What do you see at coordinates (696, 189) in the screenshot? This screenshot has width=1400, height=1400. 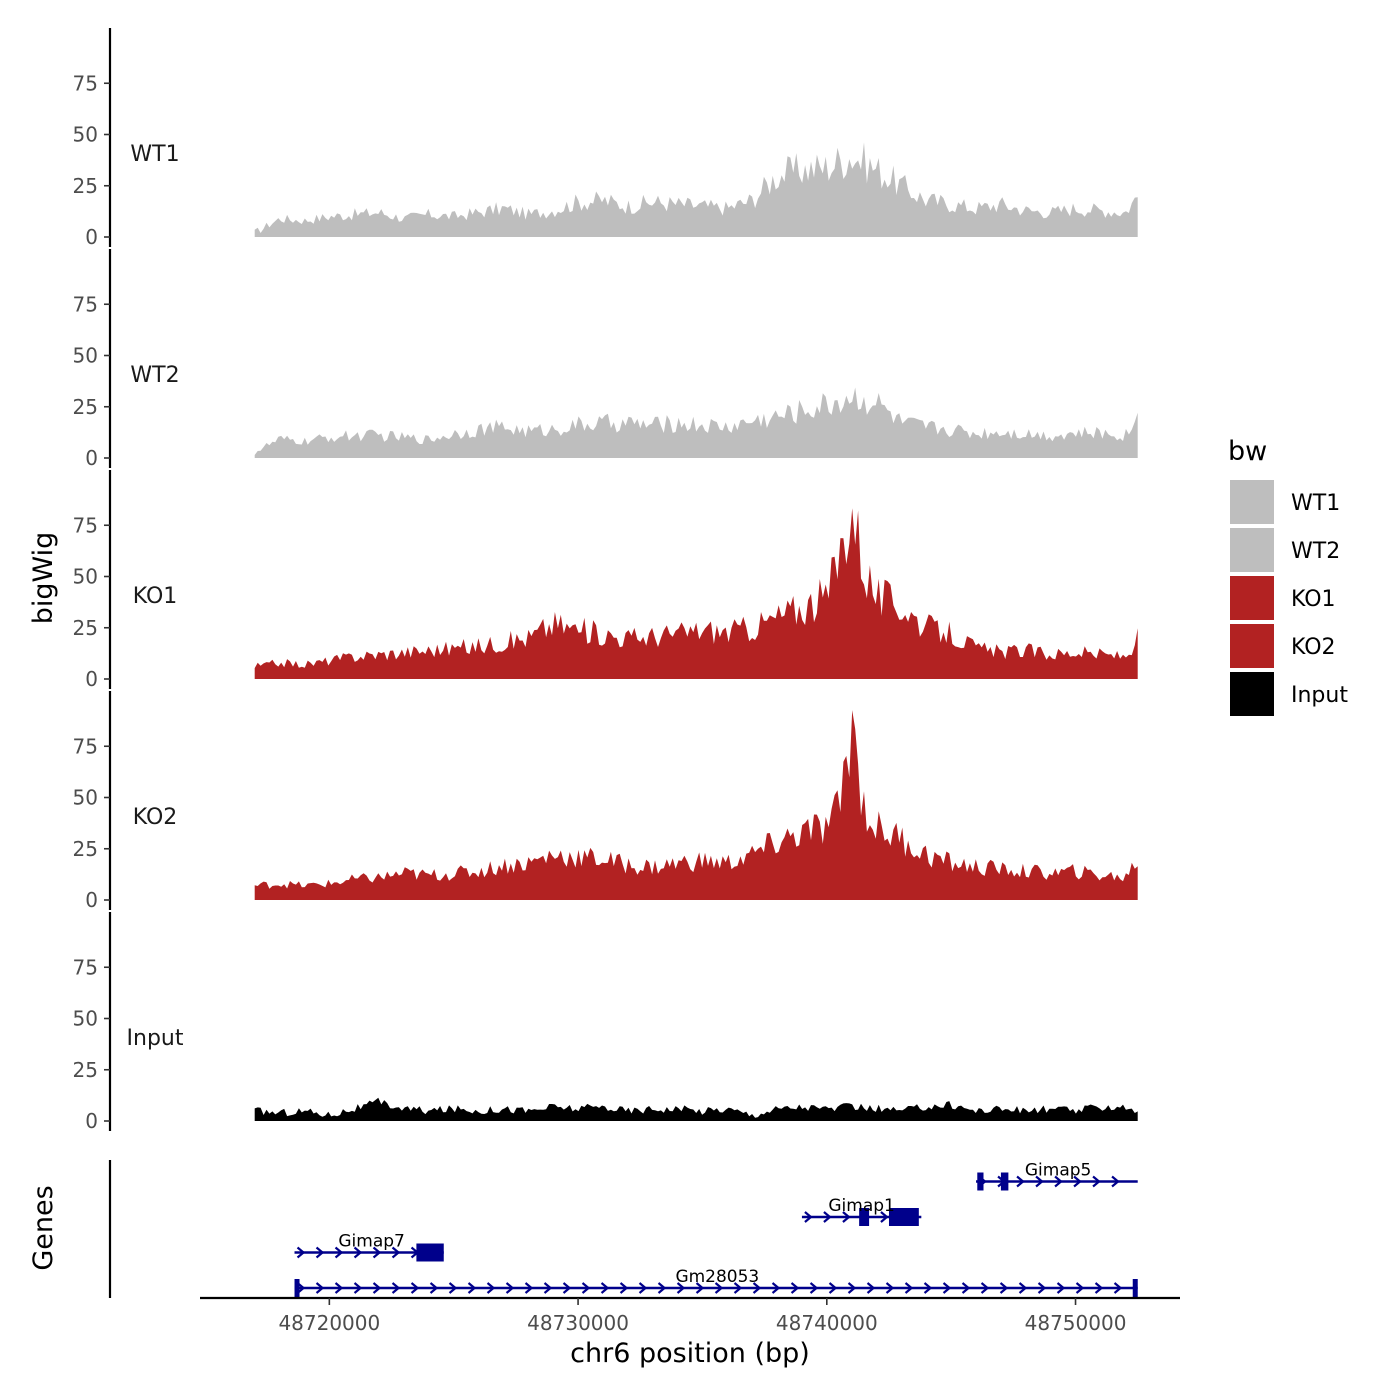 I see `signal-area-wt1` at bounding box center [696, 189].